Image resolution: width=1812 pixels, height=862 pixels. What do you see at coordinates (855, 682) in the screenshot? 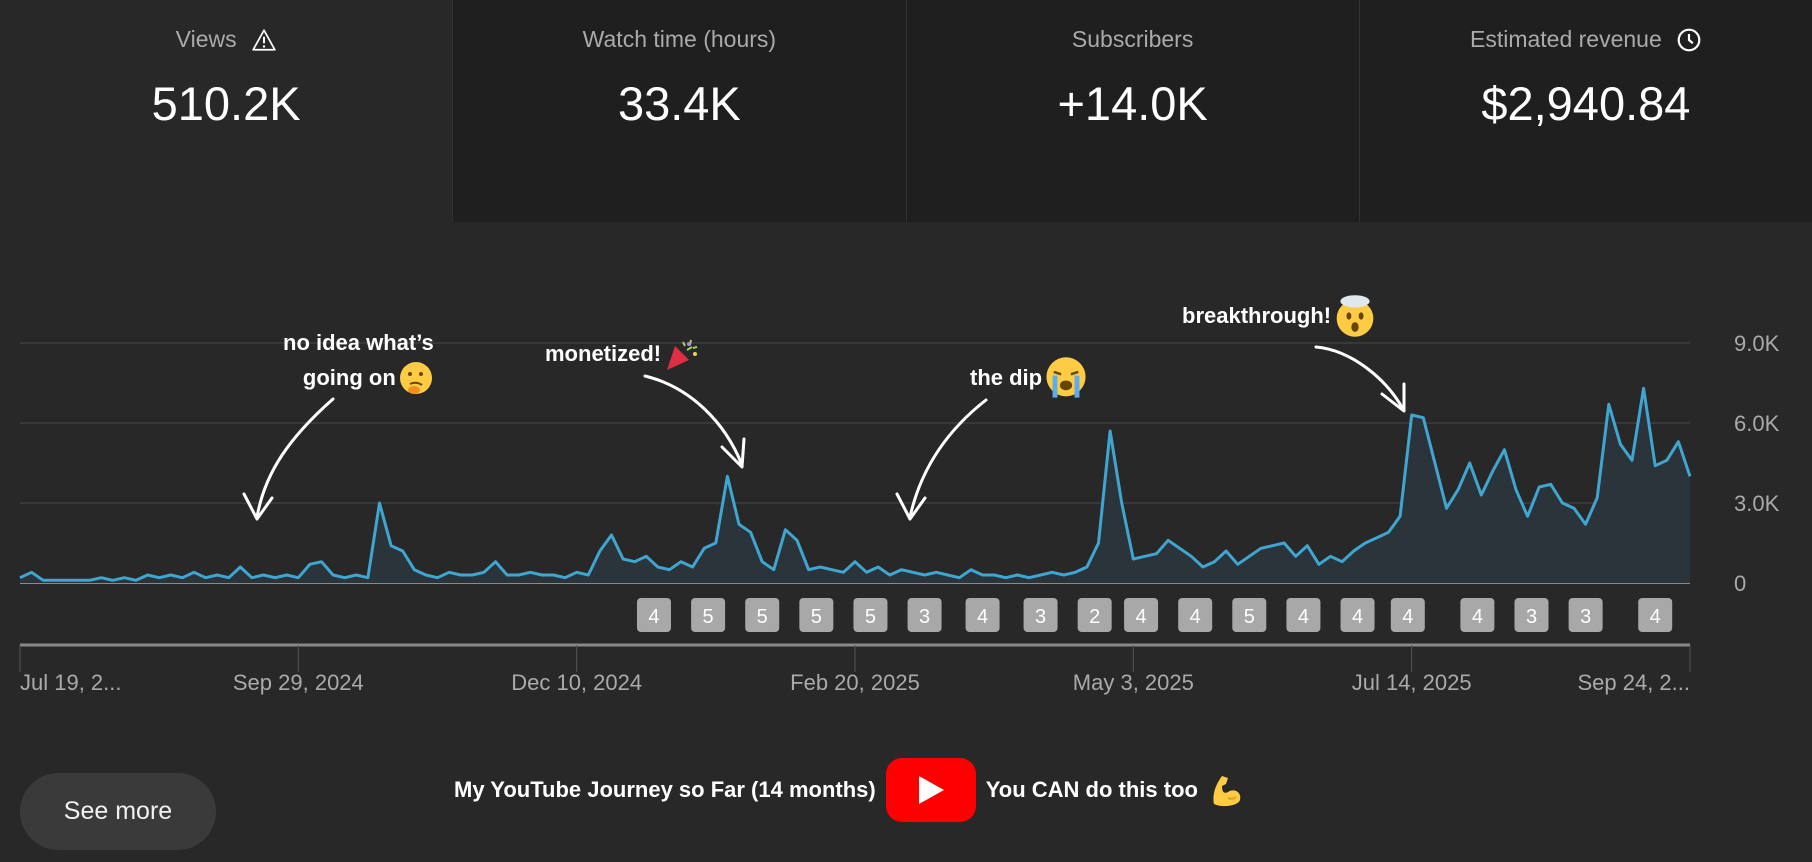
I see `x-tick-label: Feb 20, 2025` at bounding box center [855, 682].